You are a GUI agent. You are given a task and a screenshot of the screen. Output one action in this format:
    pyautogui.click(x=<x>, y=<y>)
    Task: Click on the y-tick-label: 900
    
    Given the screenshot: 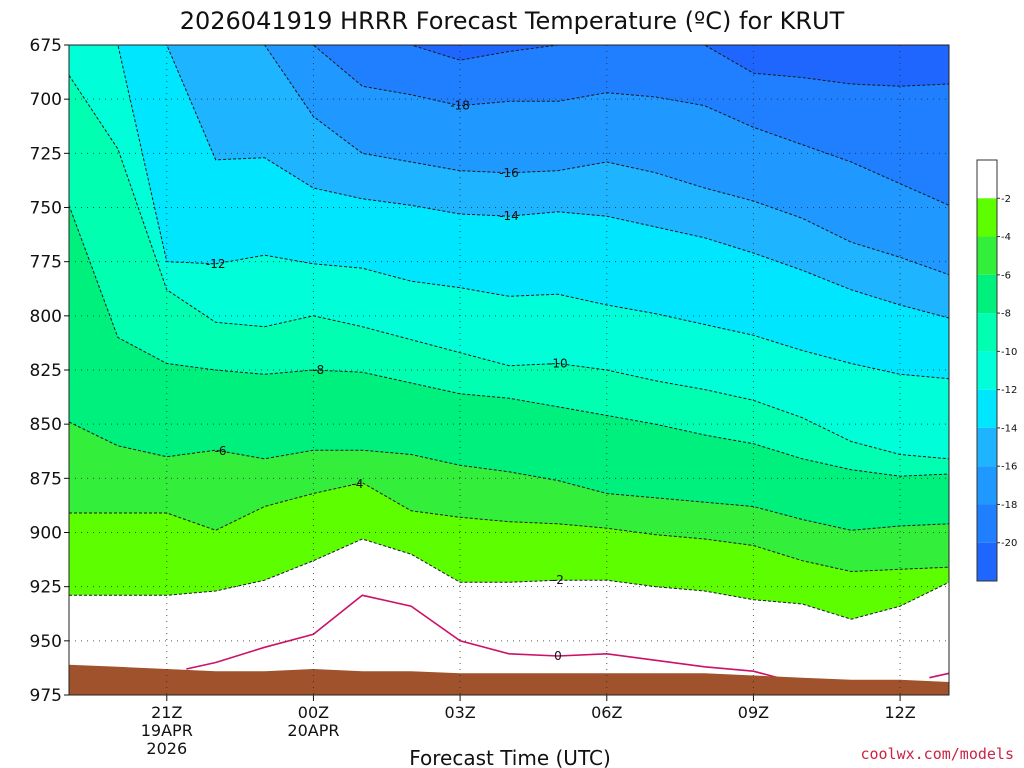 What is the action you would take?
    pyautogui.click(x=46, y=534)
    